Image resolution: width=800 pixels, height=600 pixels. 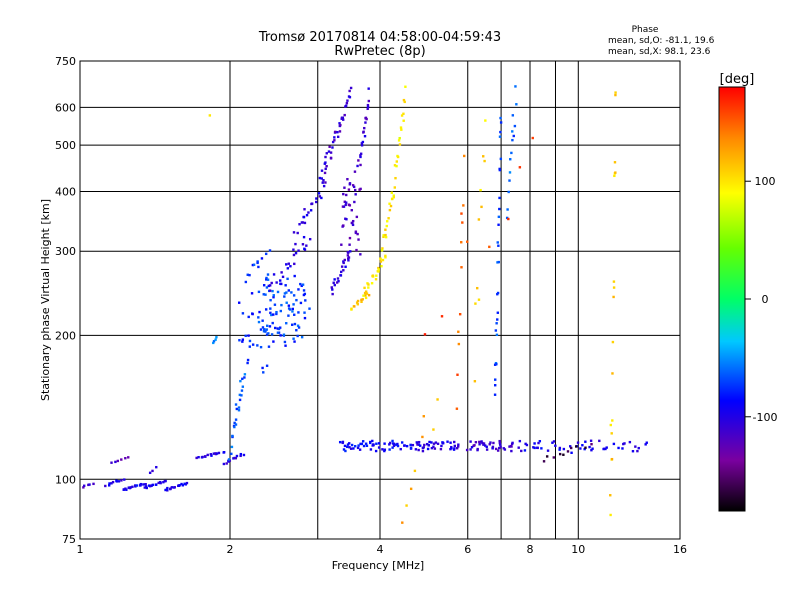 What do you see at coordinates (680, 549) in the screenshot?
I see `x-tick-label: 16` at bounding box center [680, 549].